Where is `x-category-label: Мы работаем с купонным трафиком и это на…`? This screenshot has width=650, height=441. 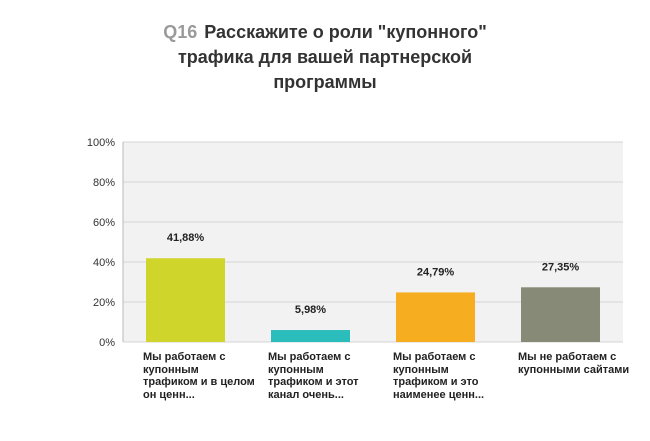
x-category-label: Мы работаем с купонным трафиком и это на… is located at coordinates (439, 376).